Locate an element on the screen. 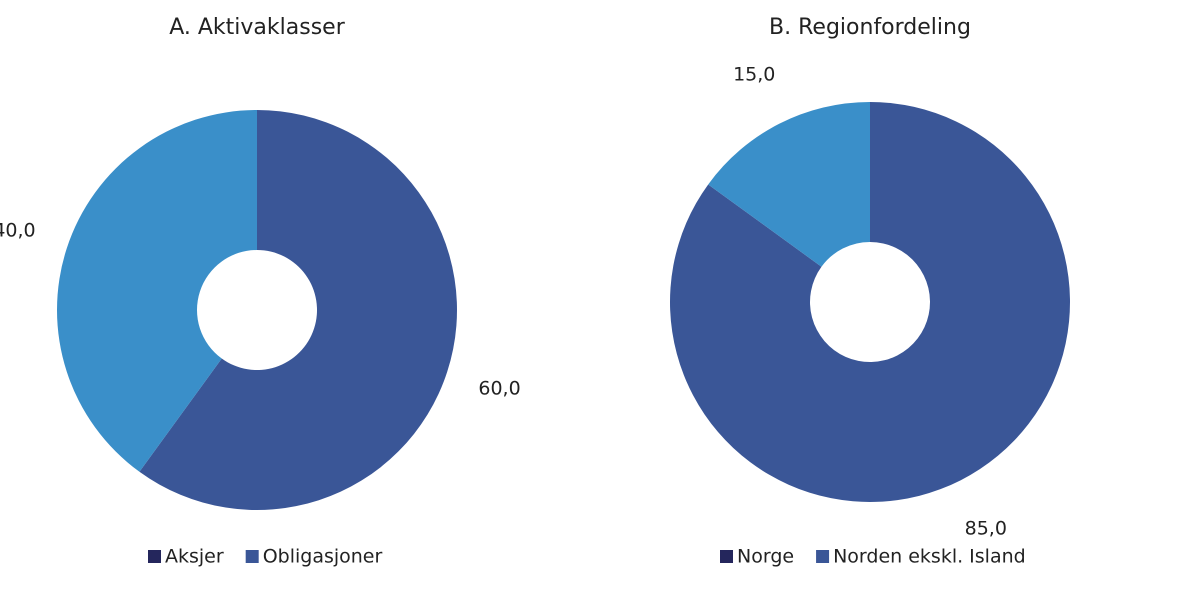 The width and height of the screenshot is (1200, 613). chart-title: A. Aktivaklasser is located at coordinates (257, 27).